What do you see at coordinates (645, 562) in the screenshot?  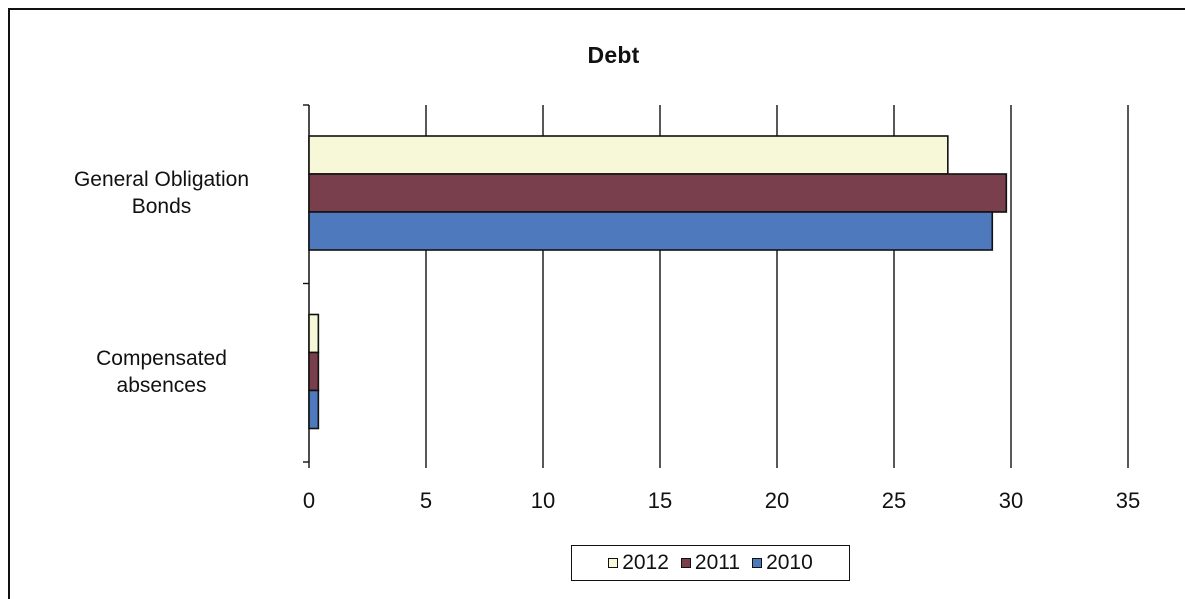 I see `legend-label-2012: 2012` at bounding box center [645, 562].